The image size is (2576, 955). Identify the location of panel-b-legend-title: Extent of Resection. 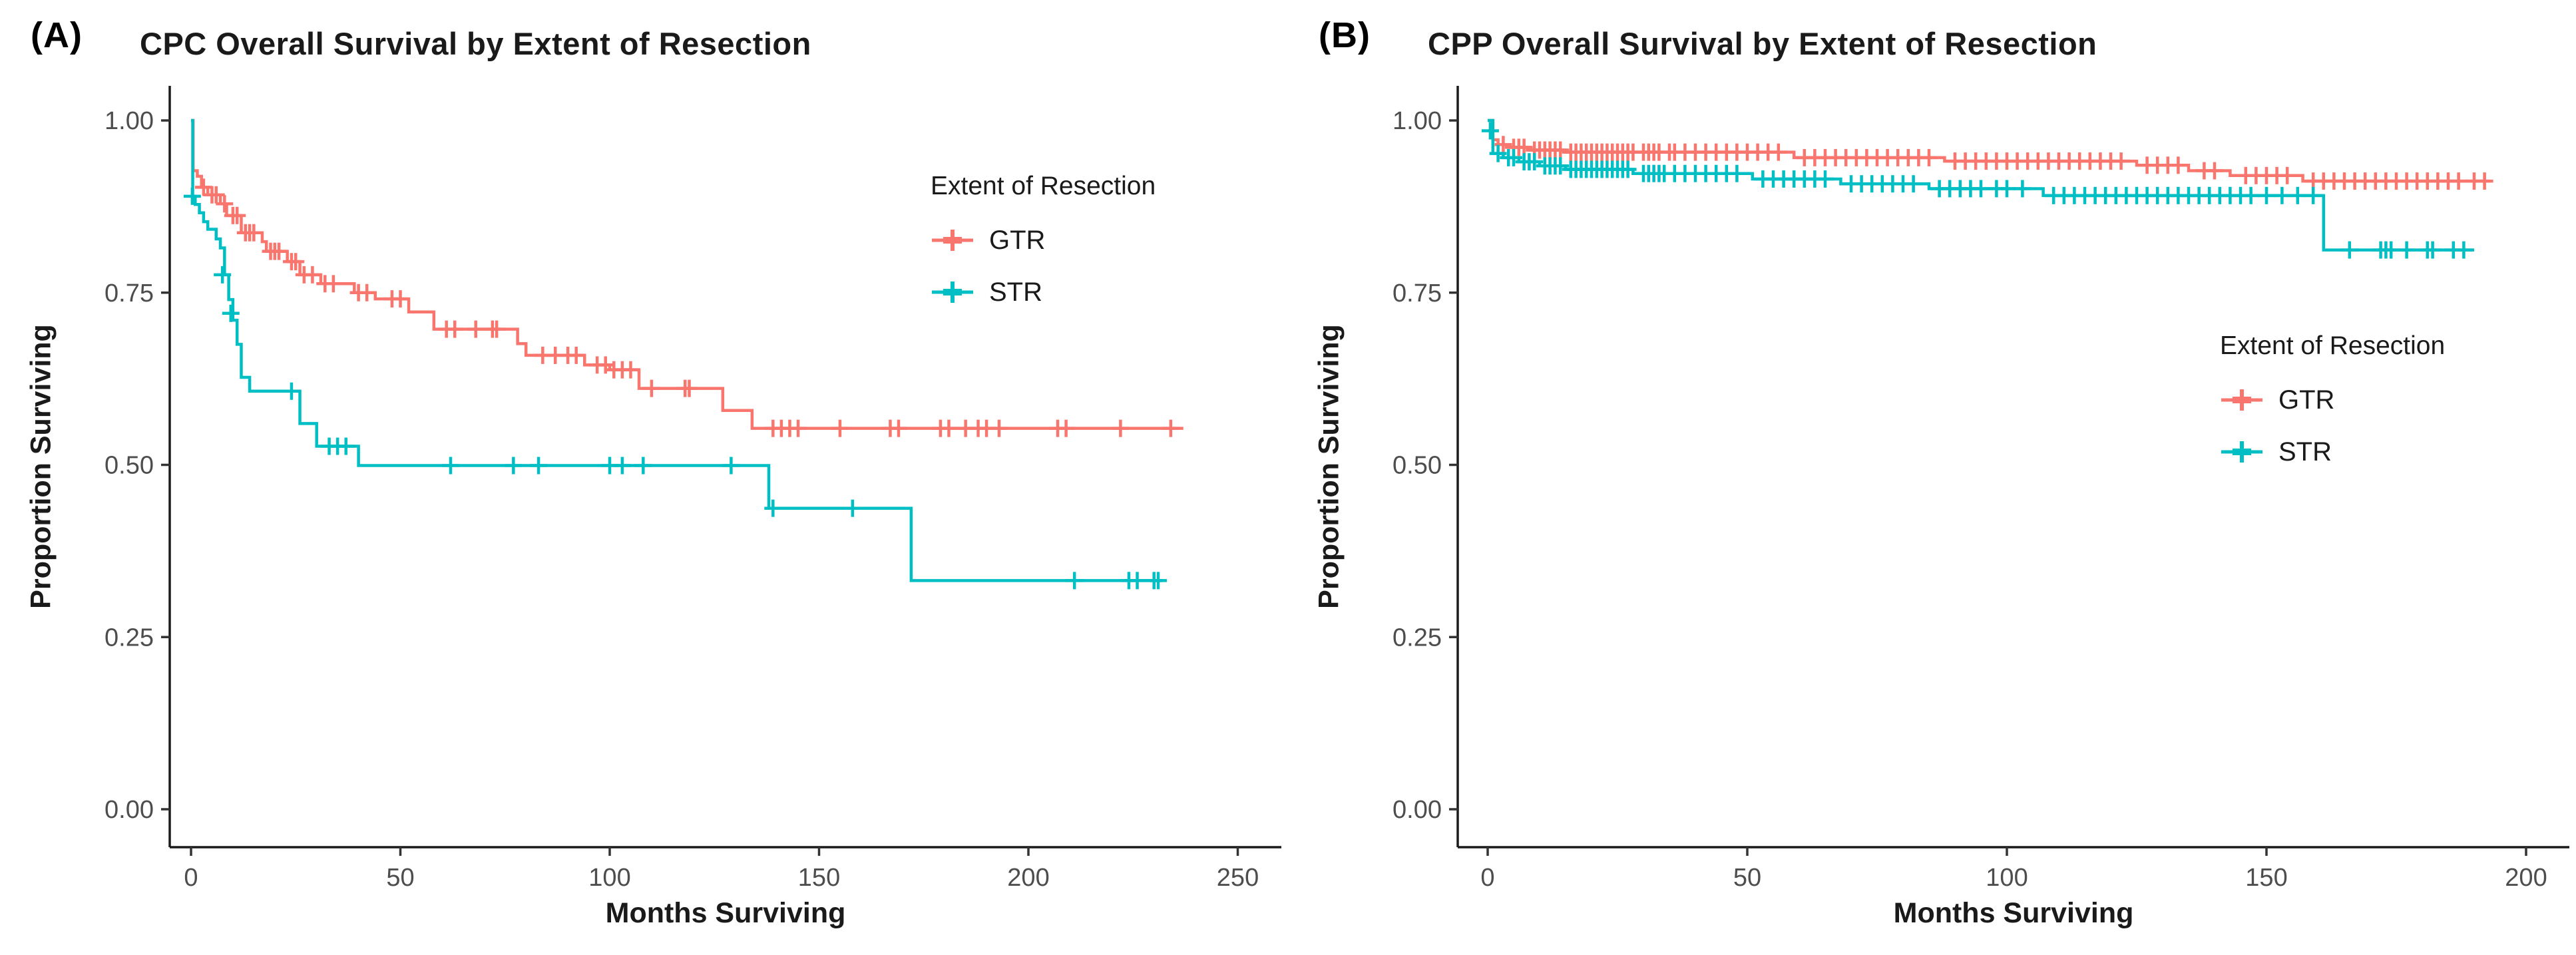
(2333, 345).